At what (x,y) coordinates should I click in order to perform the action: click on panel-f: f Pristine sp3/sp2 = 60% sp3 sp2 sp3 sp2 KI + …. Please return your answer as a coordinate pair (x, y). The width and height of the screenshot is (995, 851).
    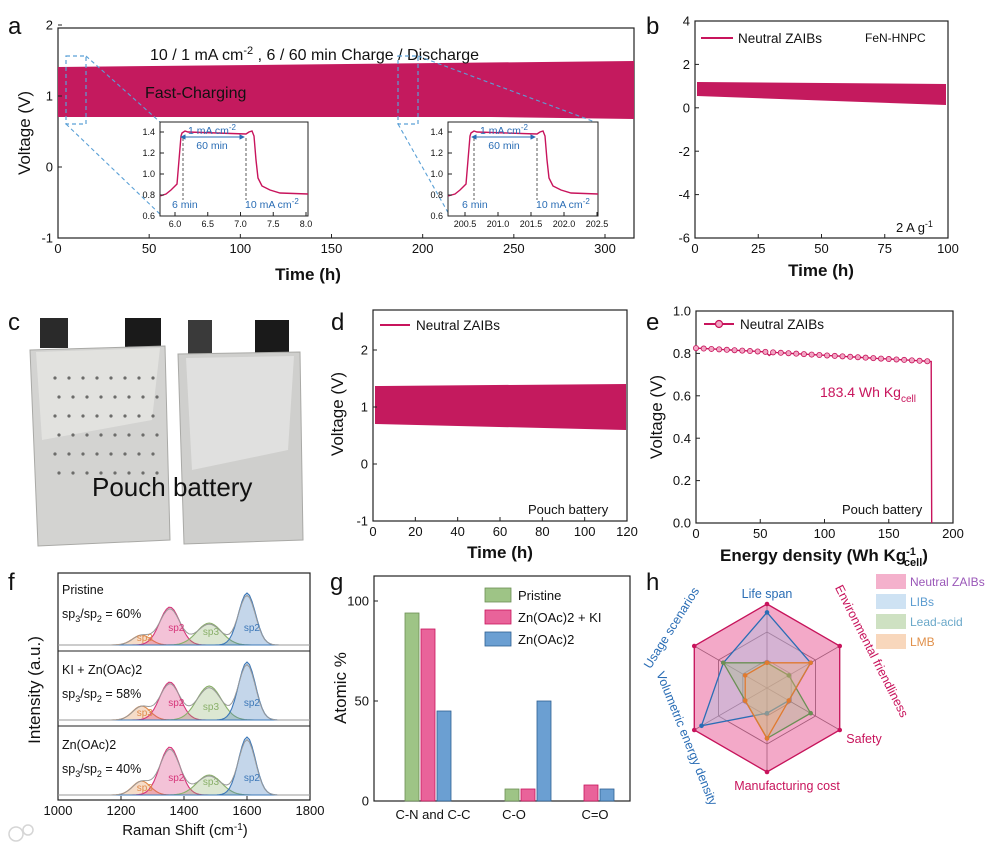
    Looking at the image, I should click on (166, 704).